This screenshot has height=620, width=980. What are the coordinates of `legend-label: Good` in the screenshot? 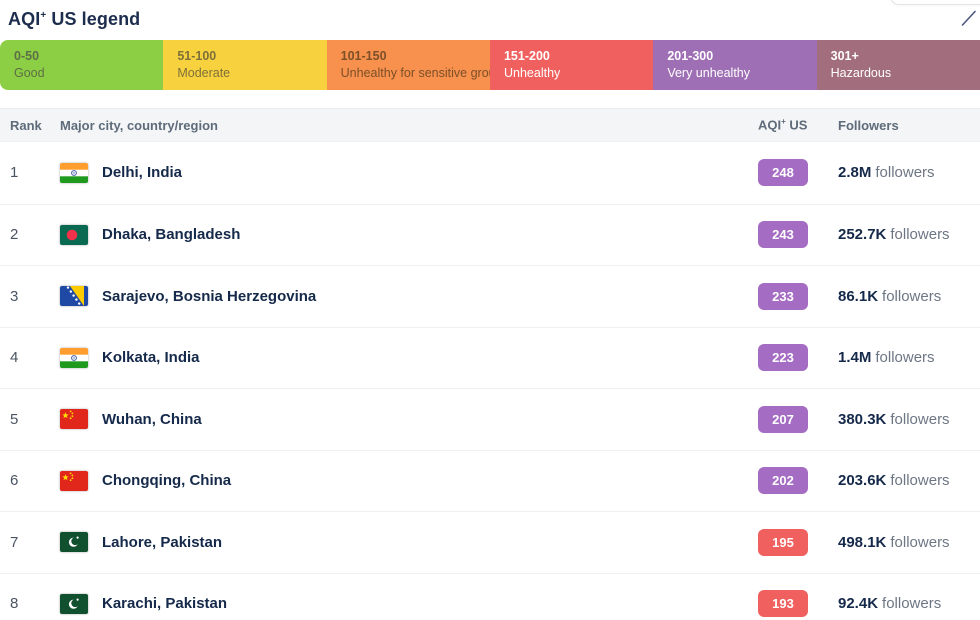 It's located at (29, 73).